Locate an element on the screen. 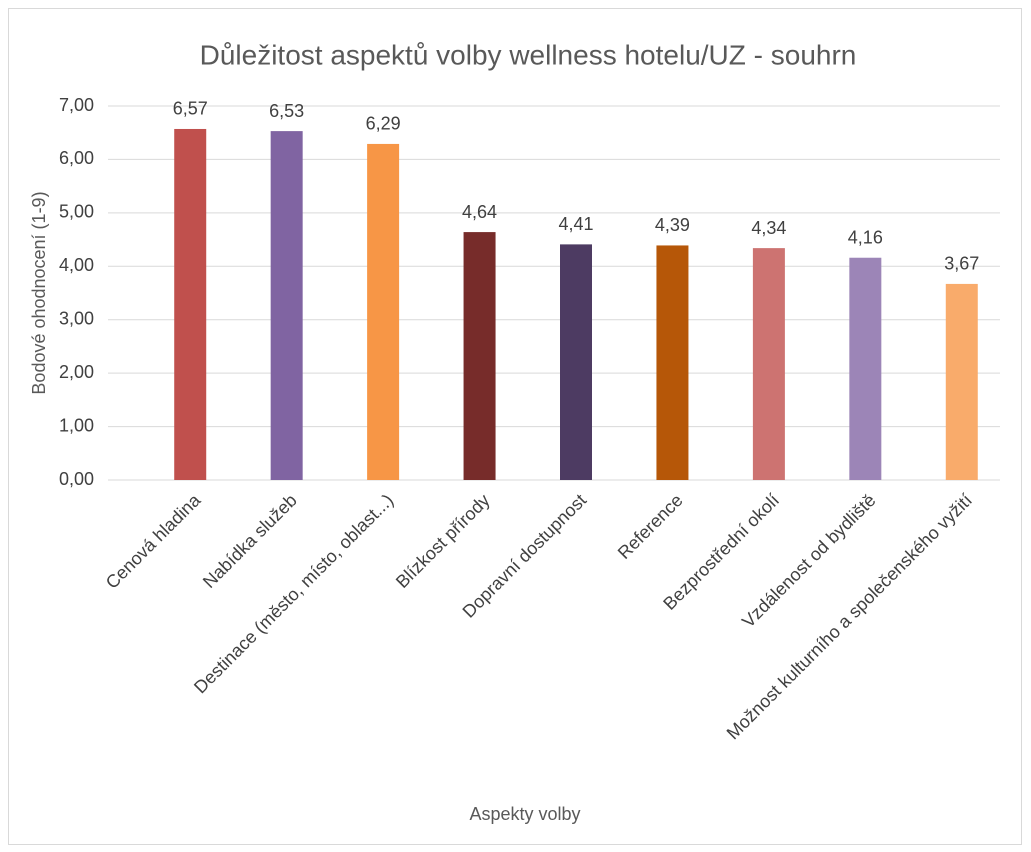 The image size is (1031, 852). y-tick-label: 4,00 is located at coordinates (76, 265).